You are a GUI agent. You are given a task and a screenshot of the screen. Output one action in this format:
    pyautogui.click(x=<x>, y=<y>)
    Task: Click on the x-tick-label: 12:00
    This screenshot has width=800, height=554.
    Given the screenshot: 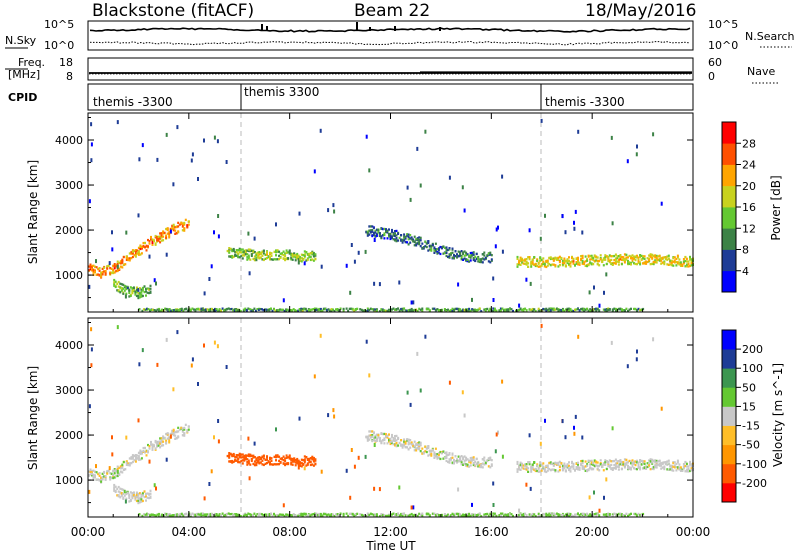 What is the action you would take?
    pyautogui.click(x=390, y=532)
    